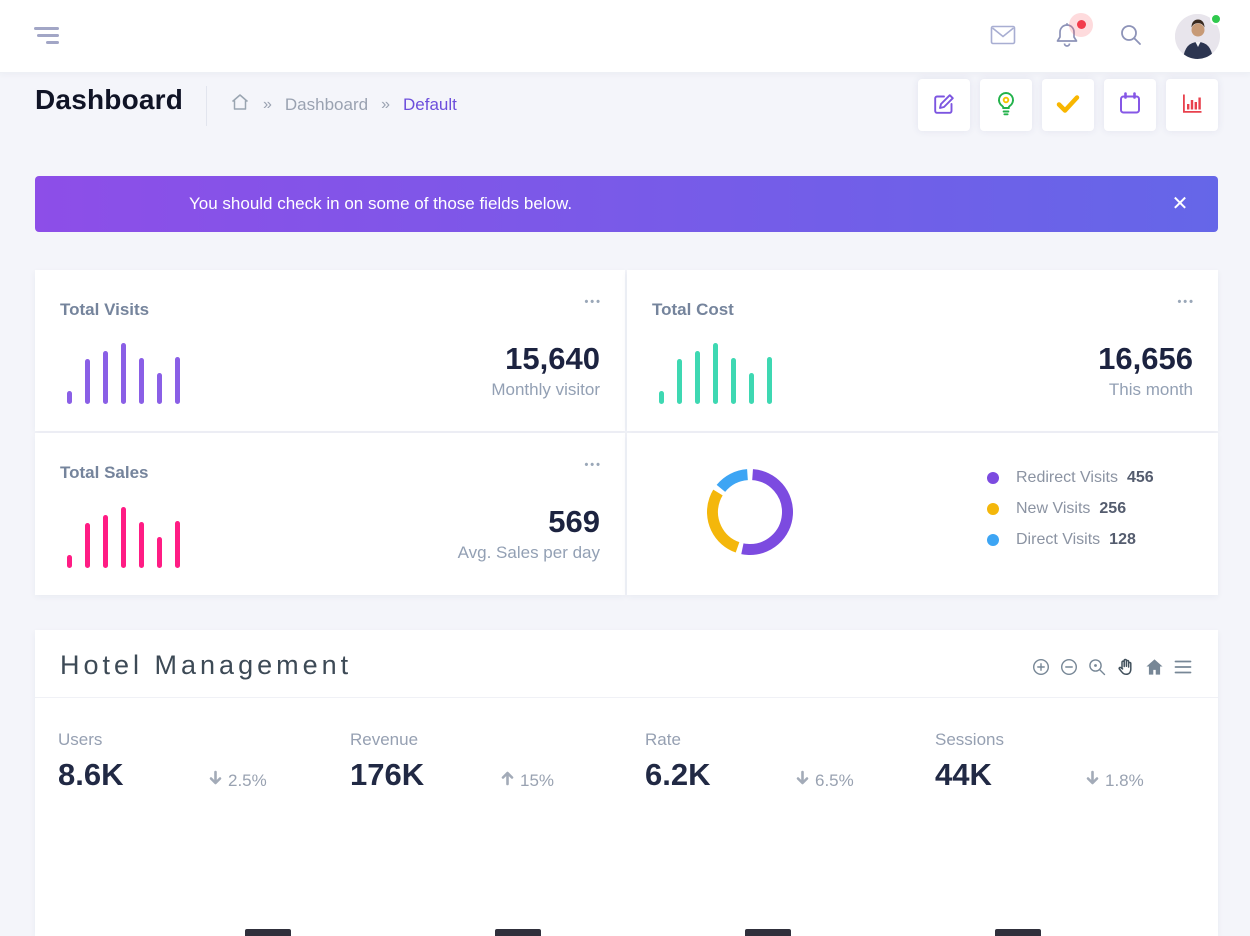 The image size is (1250, 936). I want to click on menu-toggle-button, so click(46, 37).